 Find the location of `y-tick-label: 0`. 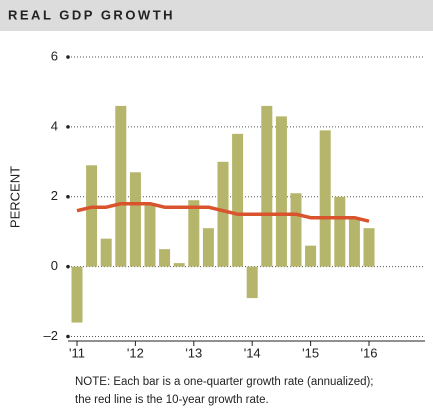

y-tick-label: 0 is located at coordinates (54, 265).